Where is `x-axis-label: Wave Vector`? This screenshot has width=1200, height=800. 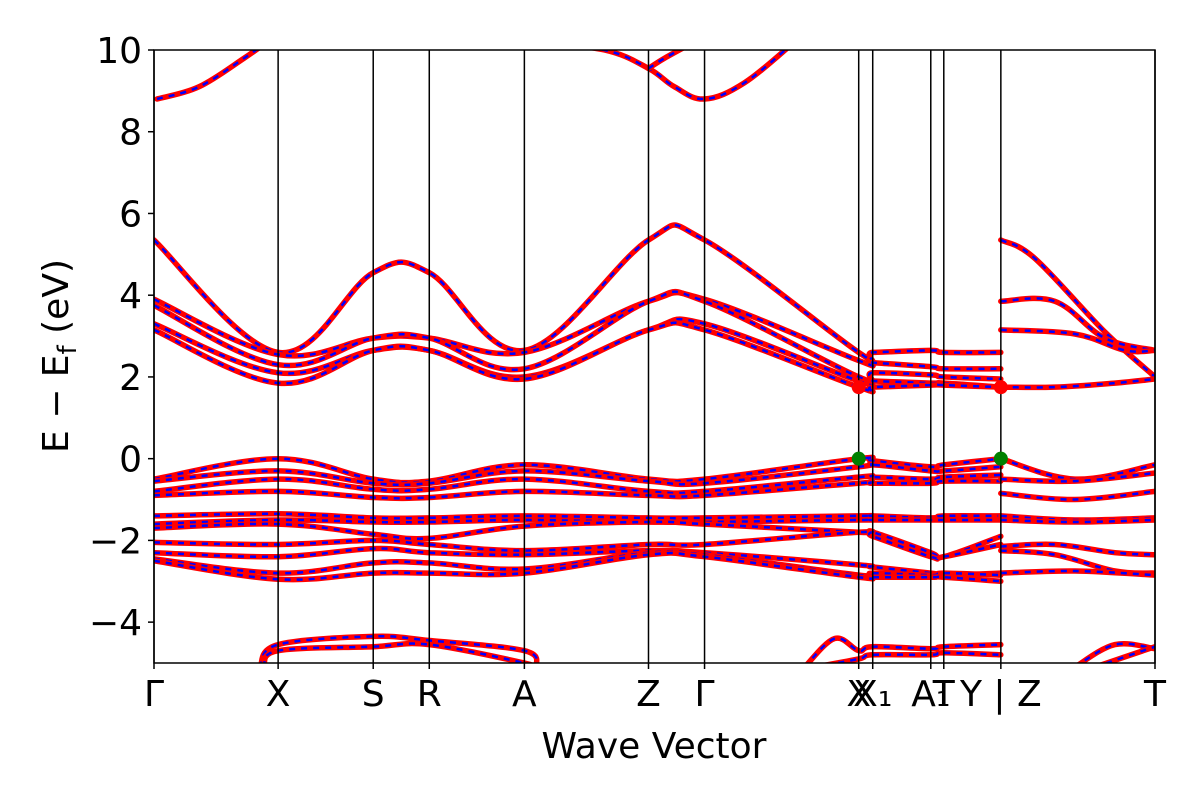 x-axis-label: Wave Vector is located at coordinates (654, 746).